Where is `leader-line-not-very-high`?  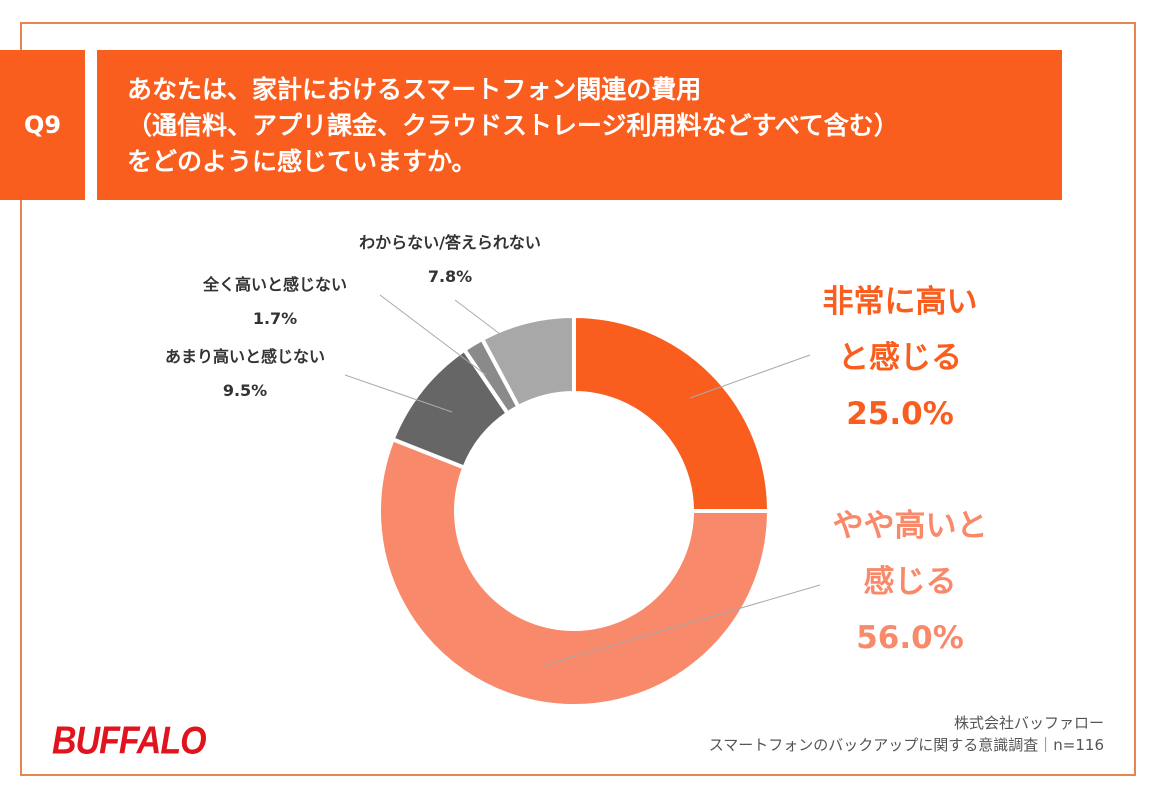 leader-line-not-very-high is located at coordinates (398, 393).